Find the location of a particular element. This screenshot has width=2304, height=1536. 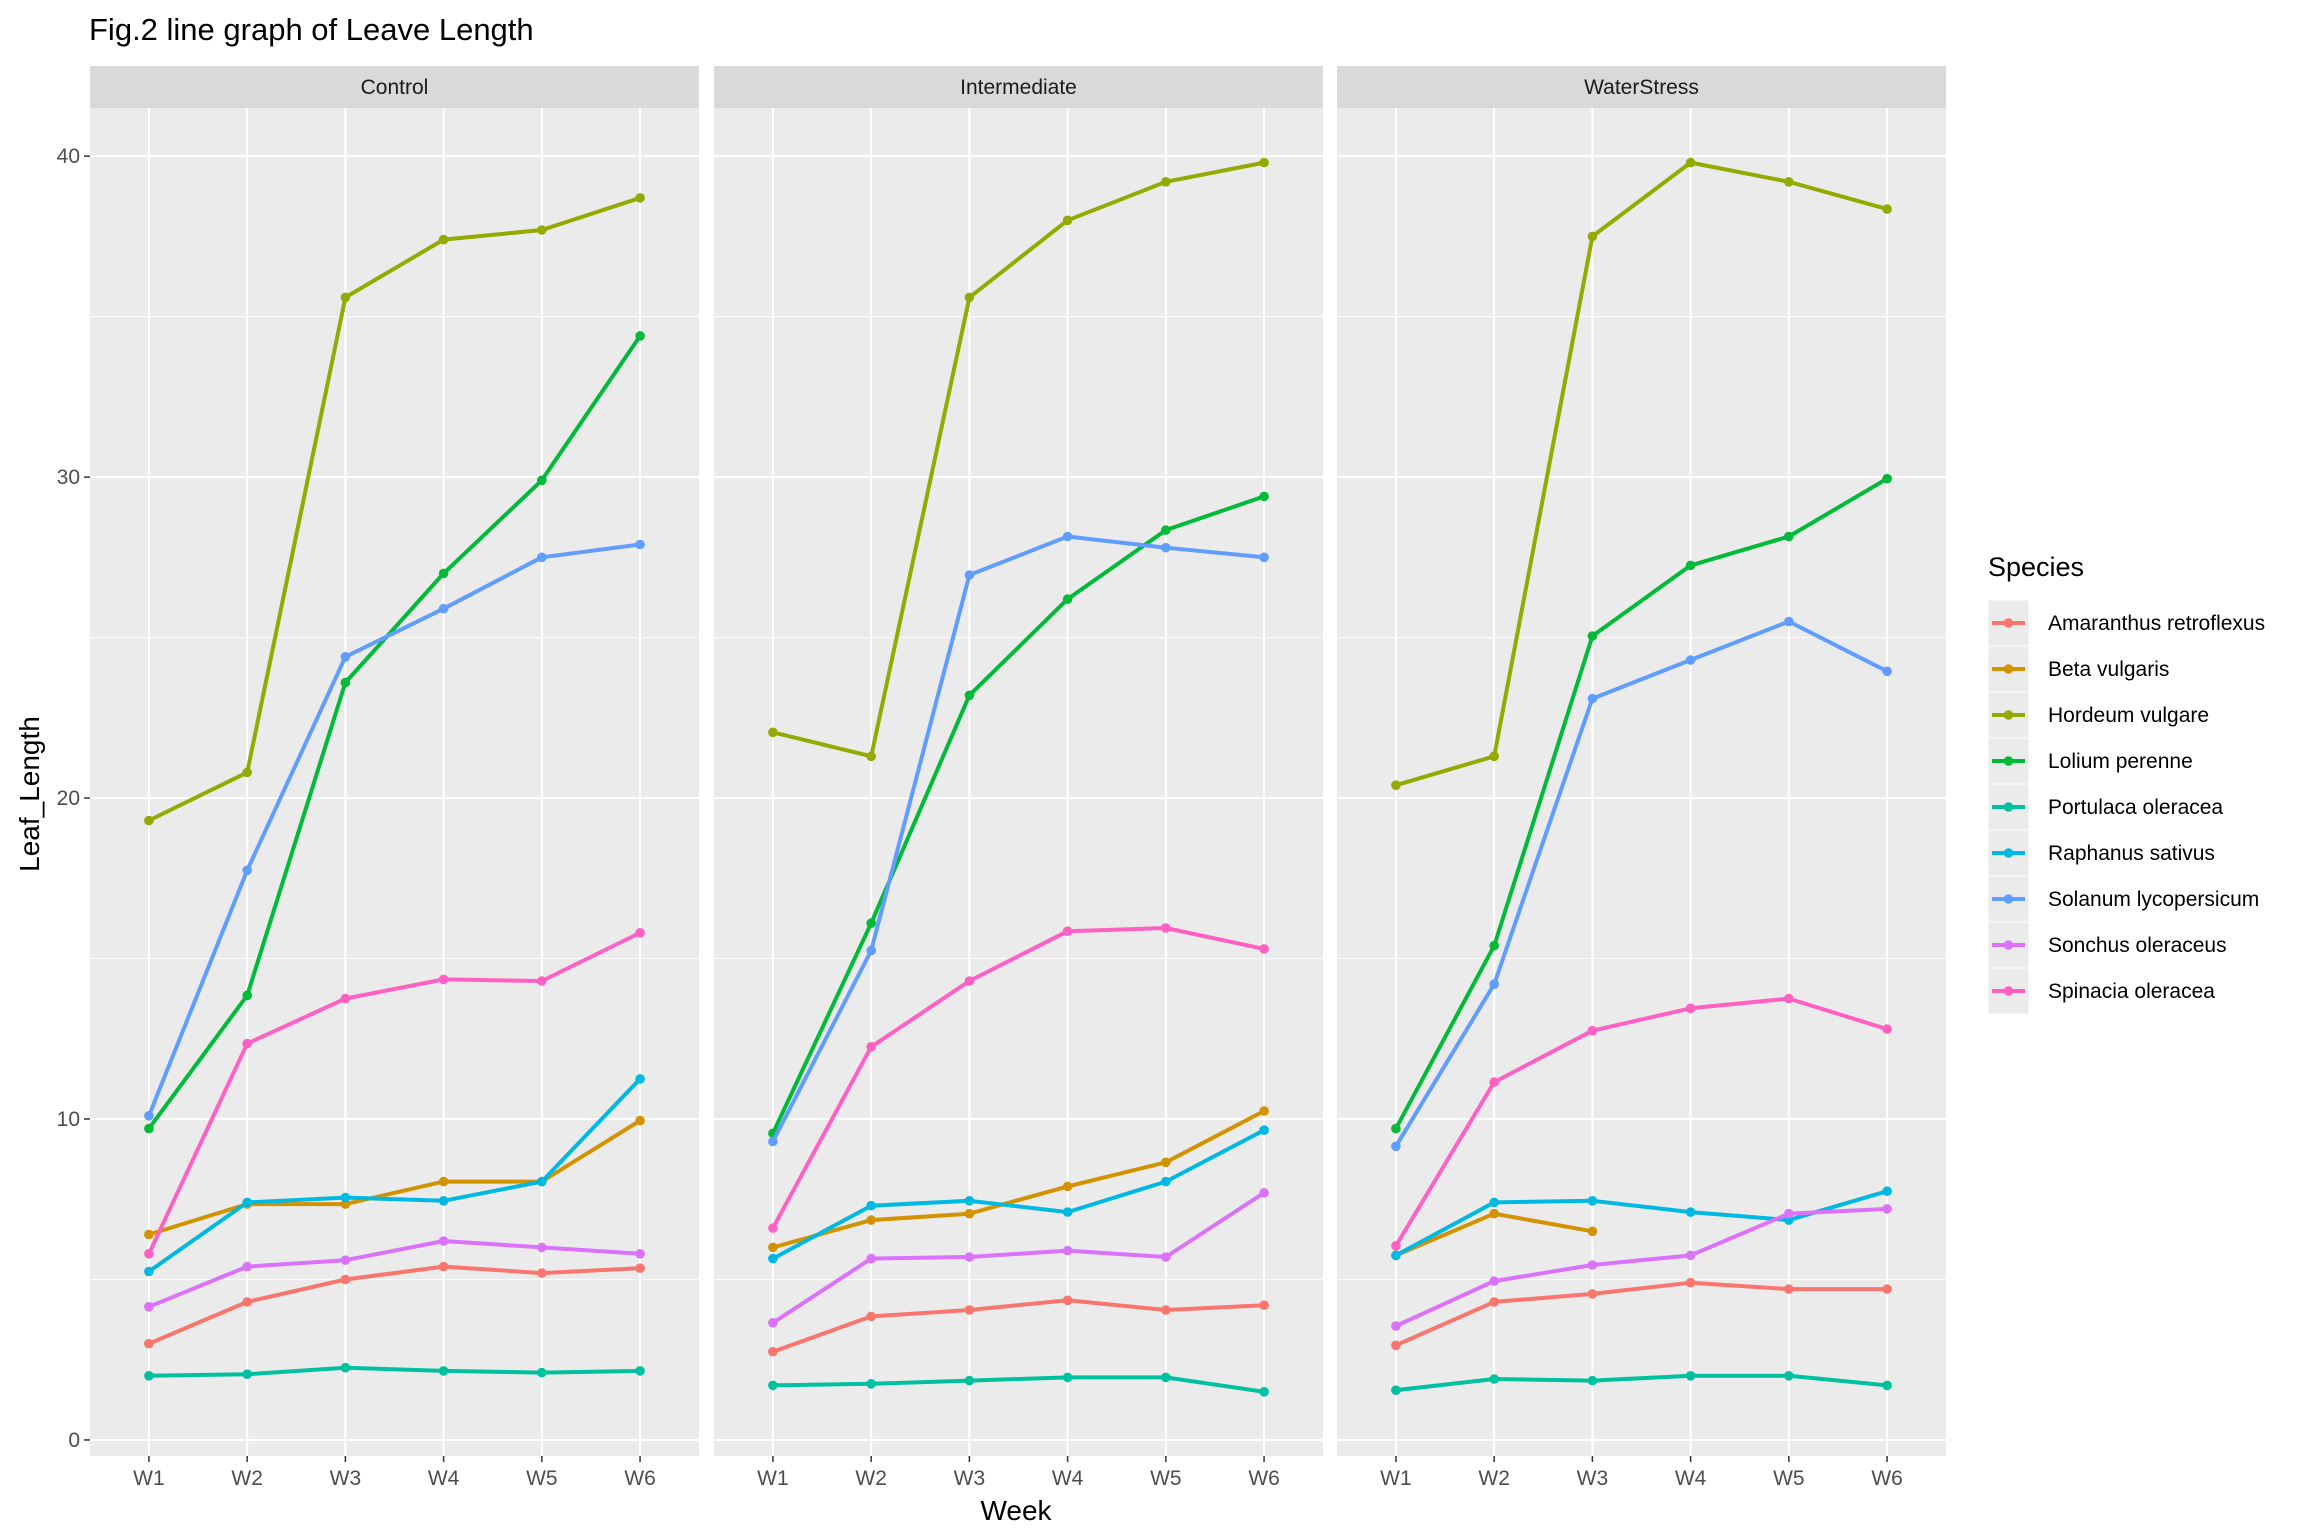

legend-label: Sonchus oleraceus is located at coordinates (2137, 945).